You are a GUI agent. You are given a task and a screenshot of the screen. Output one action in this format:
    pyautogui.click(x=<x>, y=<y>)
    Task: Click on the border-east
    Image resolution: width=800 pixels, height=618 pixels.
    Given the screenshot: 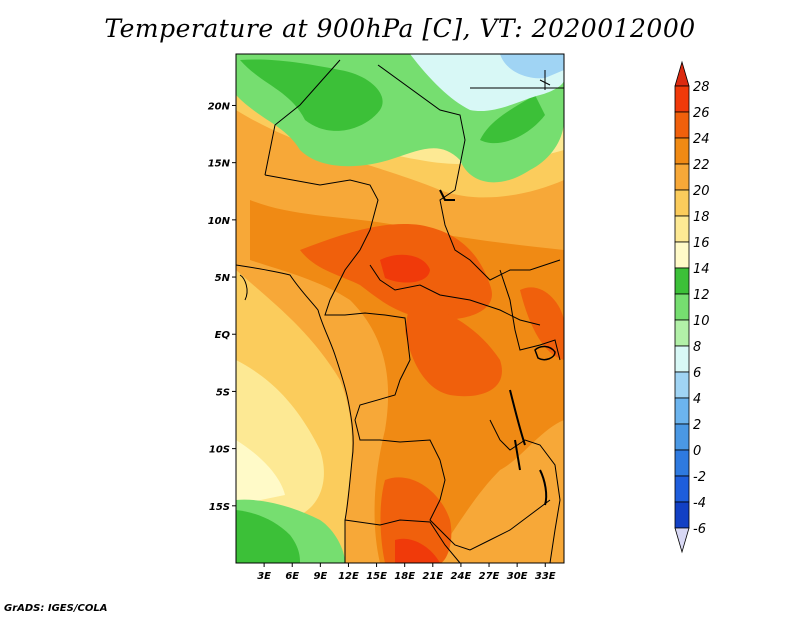 What is the action you would take?
    pyautogui.click(x=530, y=315)
    